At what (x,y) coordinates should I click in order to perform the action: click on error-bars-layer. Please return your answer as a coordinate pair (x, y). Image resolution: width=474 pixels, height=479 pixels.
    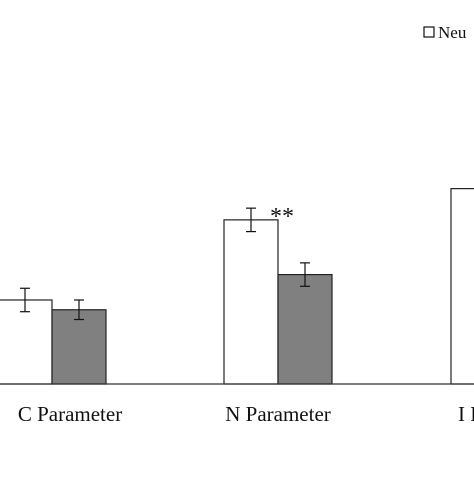
    Looking at the image, I should click on (165, 264).